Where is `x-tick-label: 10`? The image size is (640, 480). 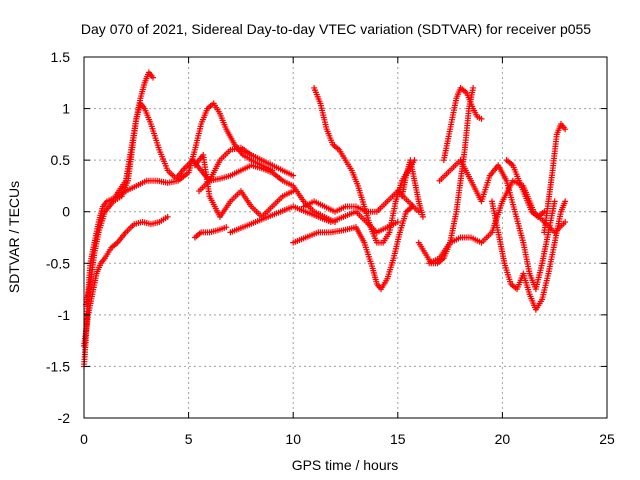 x-tick-label: 10 is located at coordinates (293, 439).